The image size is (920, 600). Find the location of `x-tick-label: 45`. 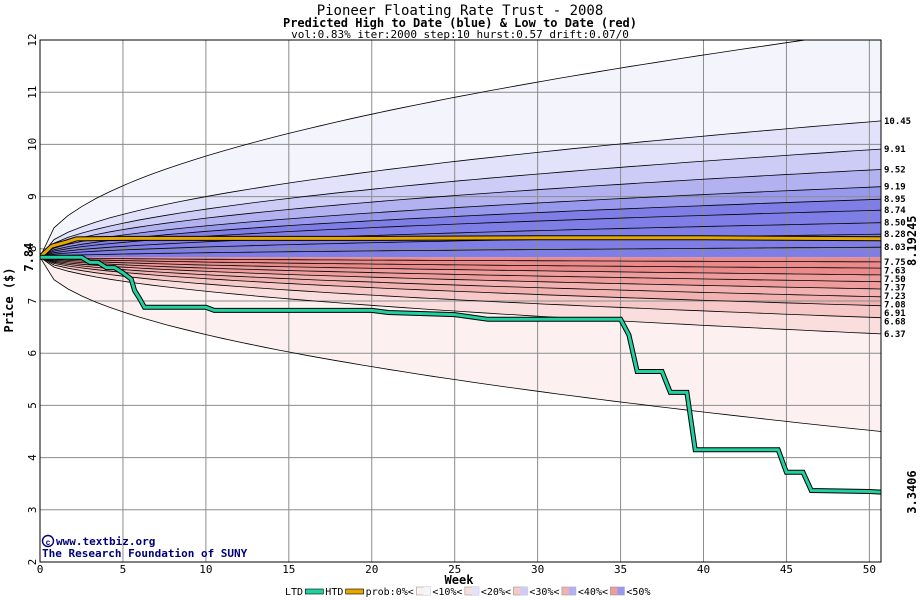

x-tick-label: 45 is located at coordinates (786, 569).